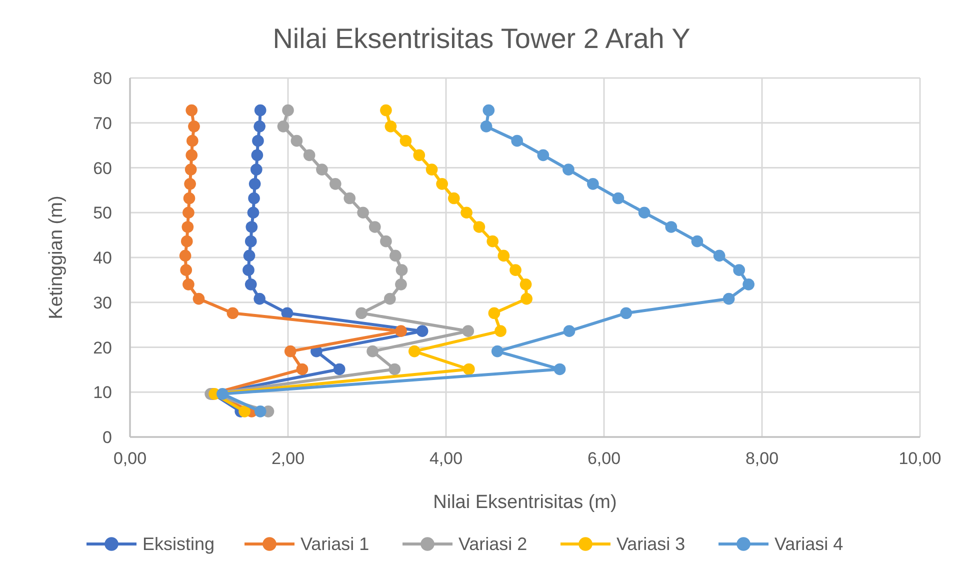 The height and width of the screenshot is (577, 963). Describe the element at coordinates (920, 458) in the screenshot. I see `x-tick-label: 10,00` at that location.